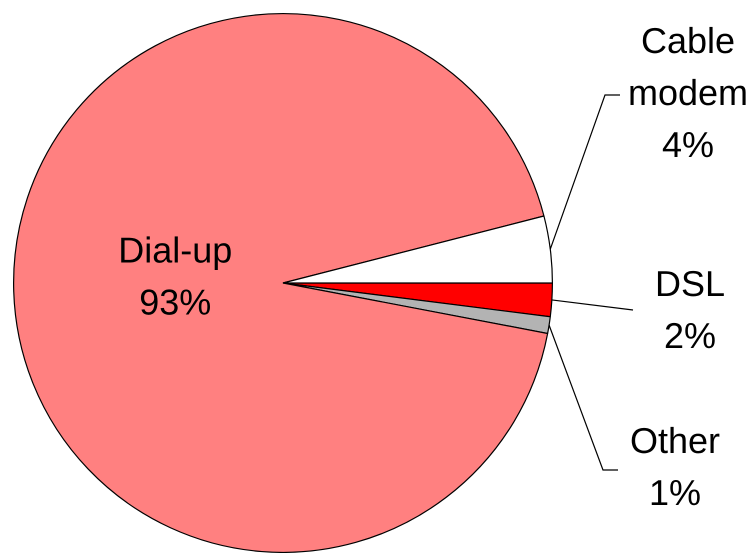 This screenshot has width=755, height=553. Describe the element at coordinates (690, 283) in the screenshot. I see `slice-label: DSL` at that location.